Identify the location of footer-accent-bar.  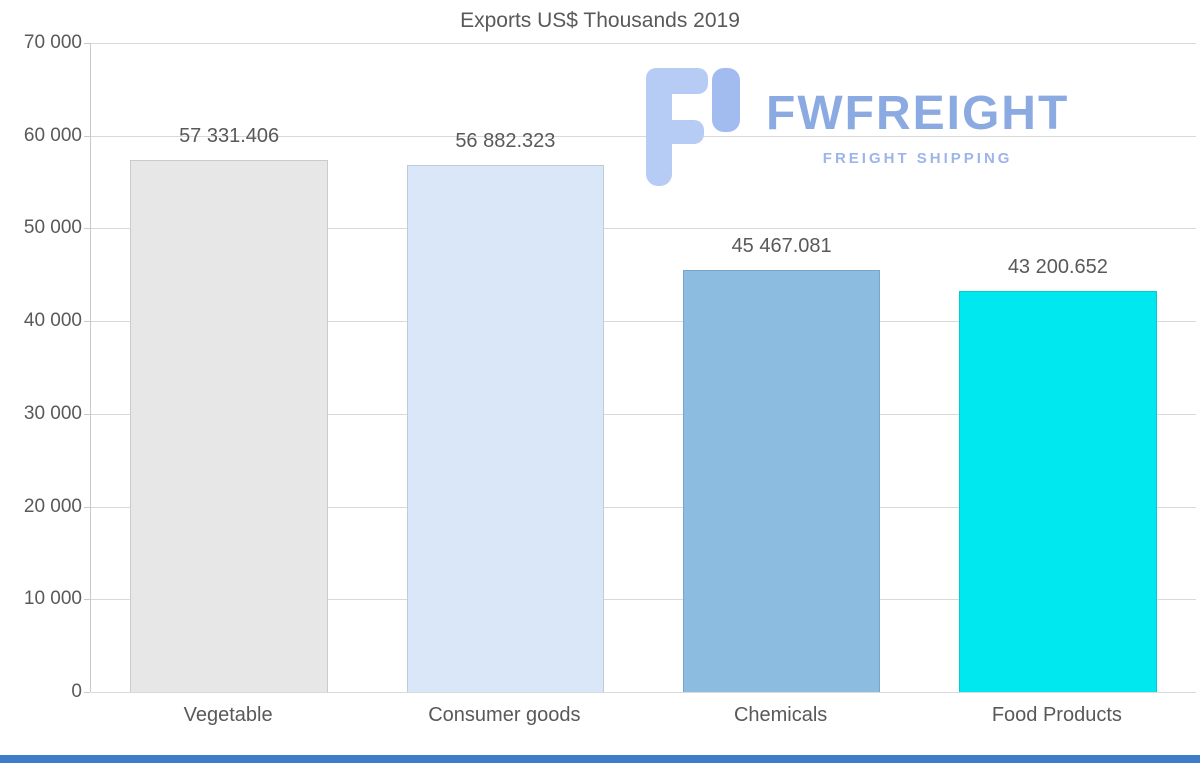
(600, 759).